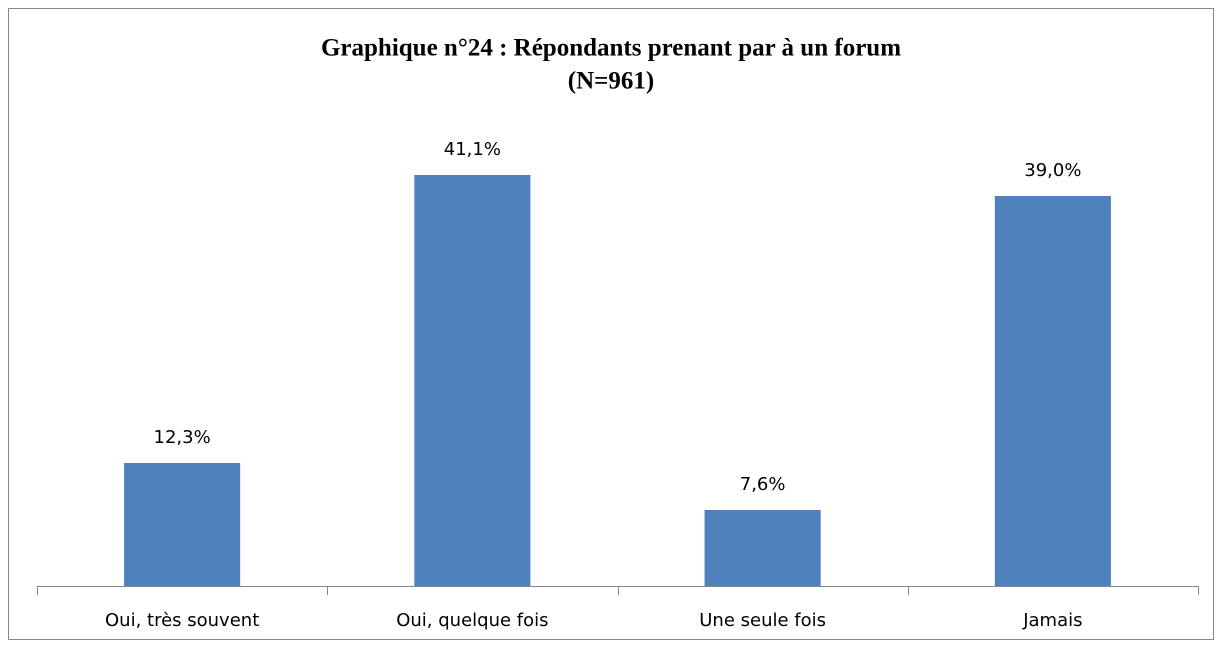  What do you see at coordinates (611, 81) in the screenshot?
I see `chart-subtitle: (N=961)` at bounding box center [611, 81].